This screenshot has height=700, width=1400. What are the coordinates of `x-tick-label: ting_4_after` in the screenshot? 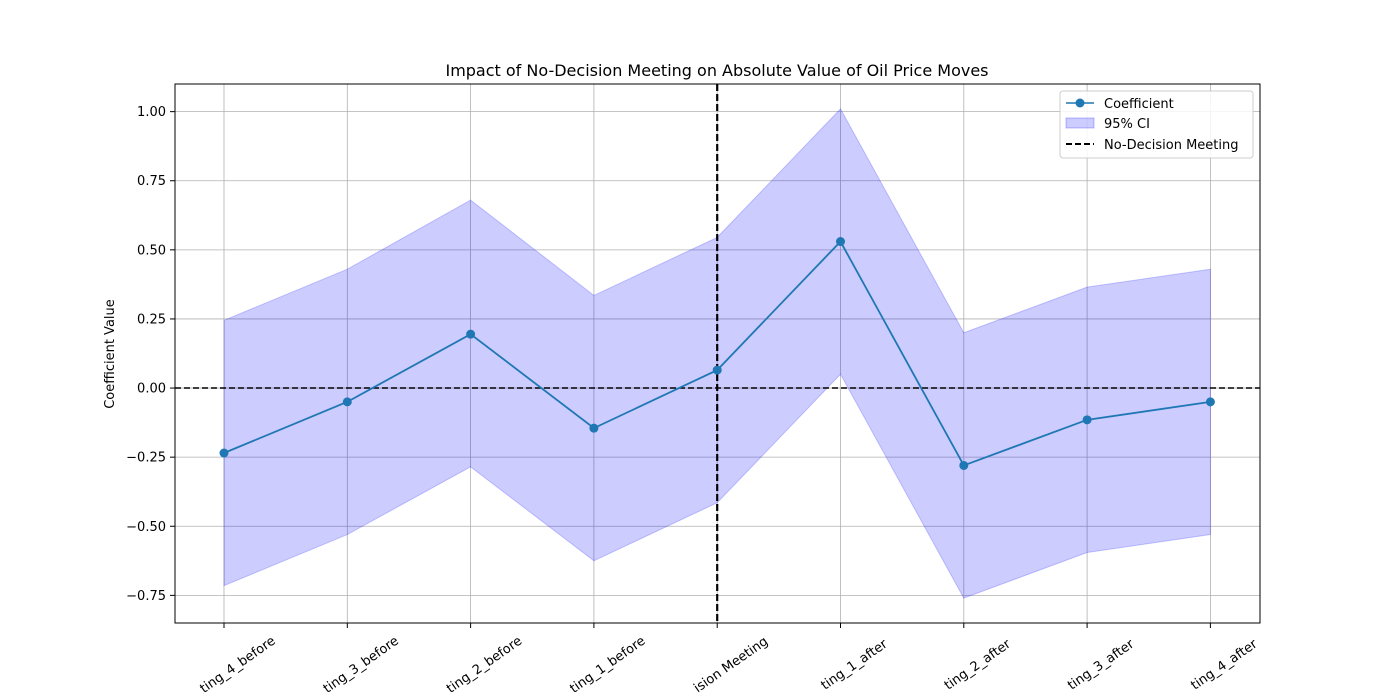 It's located at (1224, 664).